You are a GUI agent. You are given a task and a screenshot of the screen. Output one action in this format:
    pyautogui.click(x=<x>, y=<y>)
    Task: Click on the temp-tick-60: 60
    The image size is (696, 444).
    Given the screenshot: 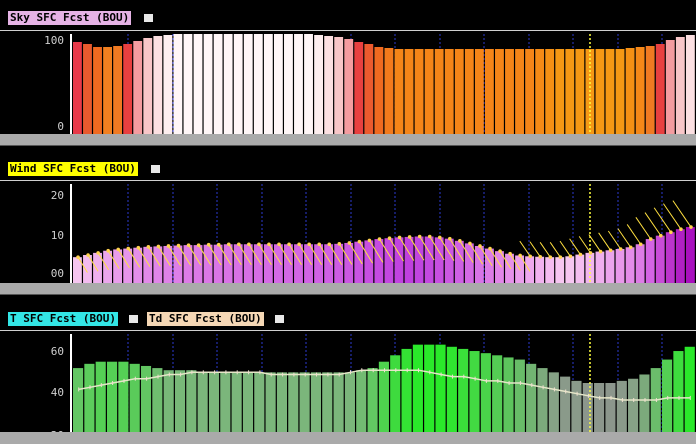 What is the action you would take?
    pyautogui.click(x=57, y=351)
    